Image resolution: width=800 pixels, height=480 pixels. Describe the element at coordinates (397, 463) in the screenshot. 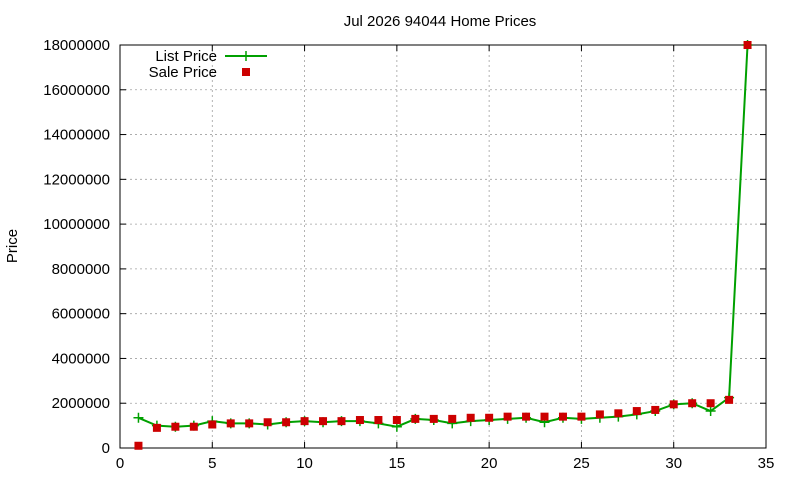

I see `x-tick-label: 15` at that location.